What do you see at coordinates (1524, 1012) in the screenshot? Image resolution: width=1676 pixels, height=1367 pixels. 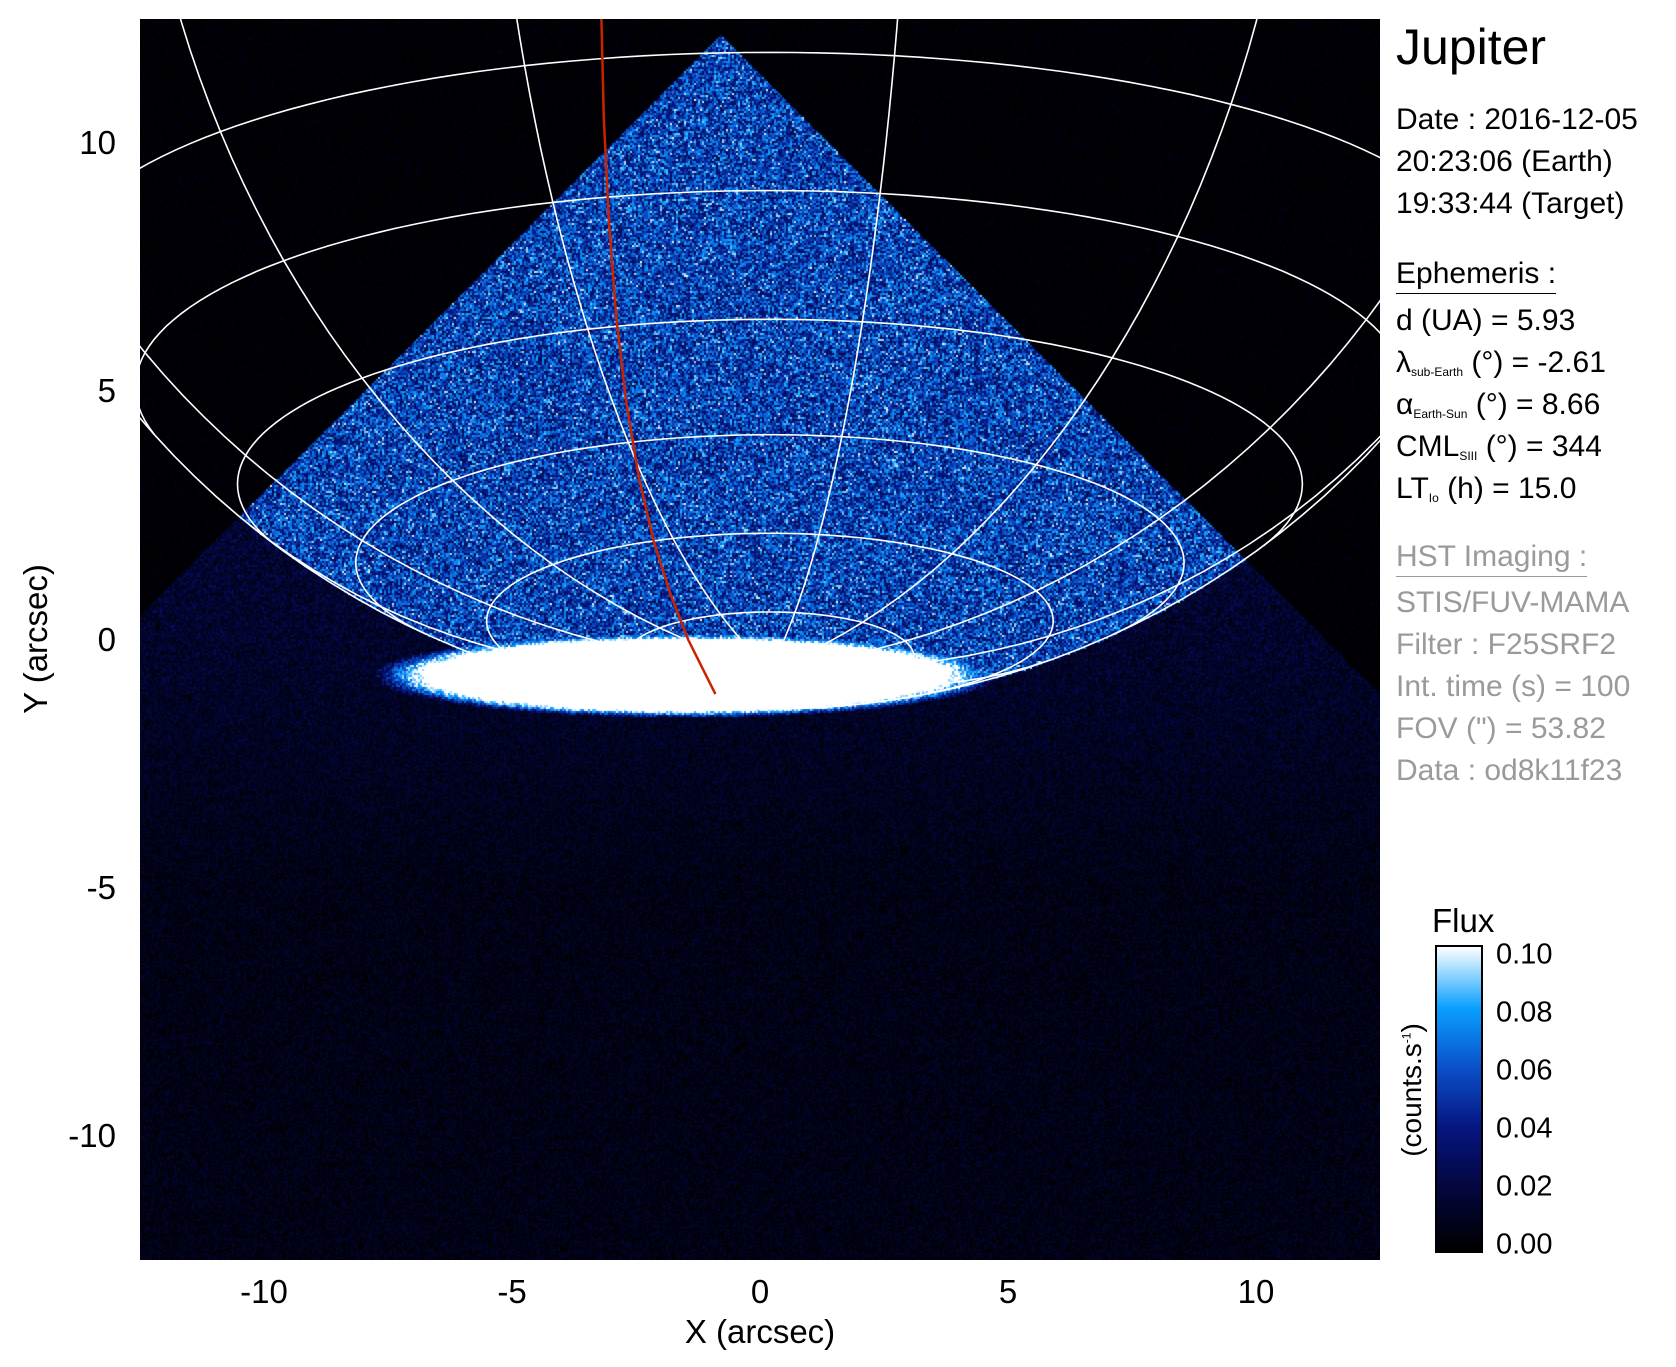 I see `colorbar-tick-label: 0.08` at bounding box center [1524, 1012].